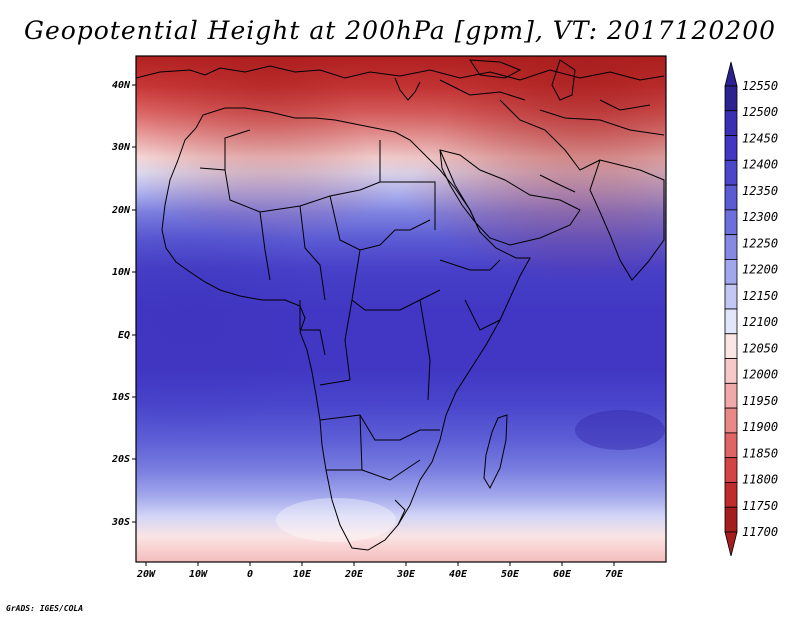  I want to click on arabia-coastline, so click(510, 197).